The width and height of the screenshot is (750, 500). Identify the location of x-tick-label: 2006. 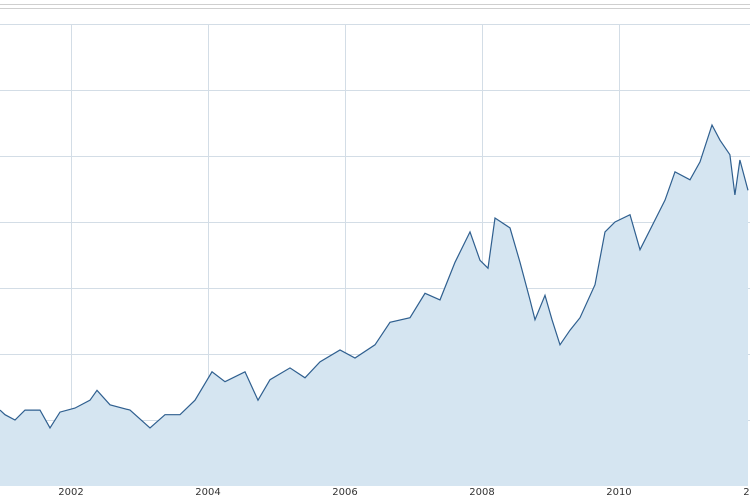
(344, 492).